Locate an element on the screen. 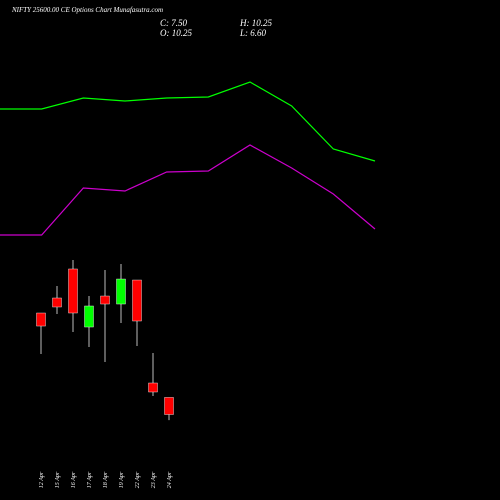 This screenshot has width=500, height=500. stat-open: O: 10.25 is located at coordinates (176, 33).